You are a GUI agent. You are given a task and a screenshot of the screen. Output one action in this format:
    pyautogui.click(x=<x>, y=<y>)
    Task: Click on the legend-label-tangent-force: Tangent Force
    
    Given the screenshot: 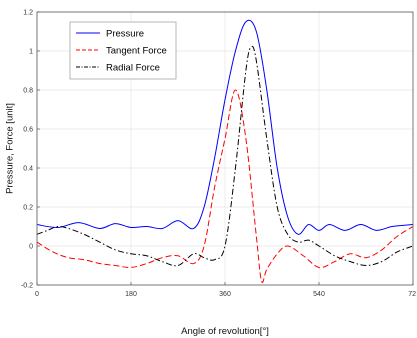 What is the action you would take?
    pyautogui.click(x=136, y=51)
    